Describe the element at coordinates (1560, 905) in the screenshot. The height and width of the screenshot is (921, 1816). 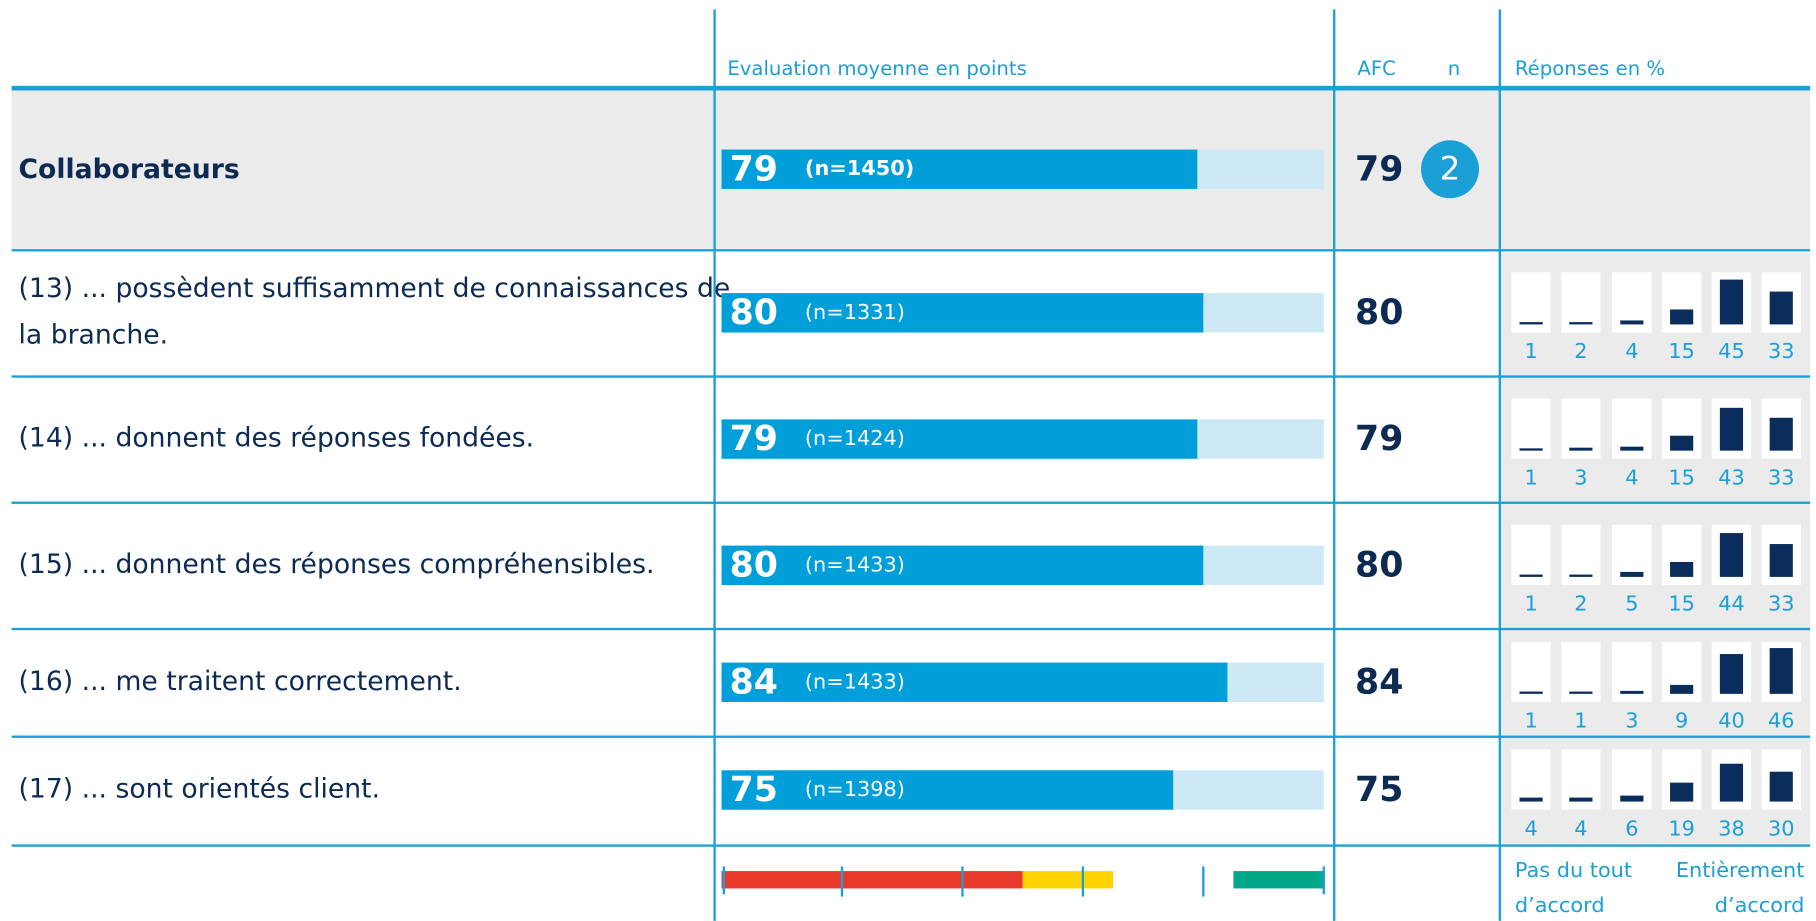
I see `legend-left-label: d’accord` at that location.